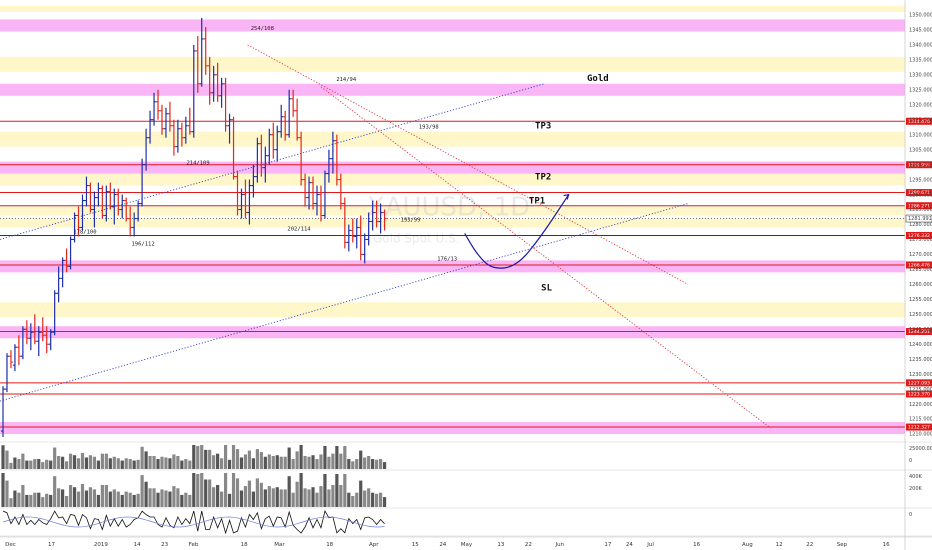 This screenshot has height=550, width=932. I want to click on date-tick-20: Aug, so click(747, 545).